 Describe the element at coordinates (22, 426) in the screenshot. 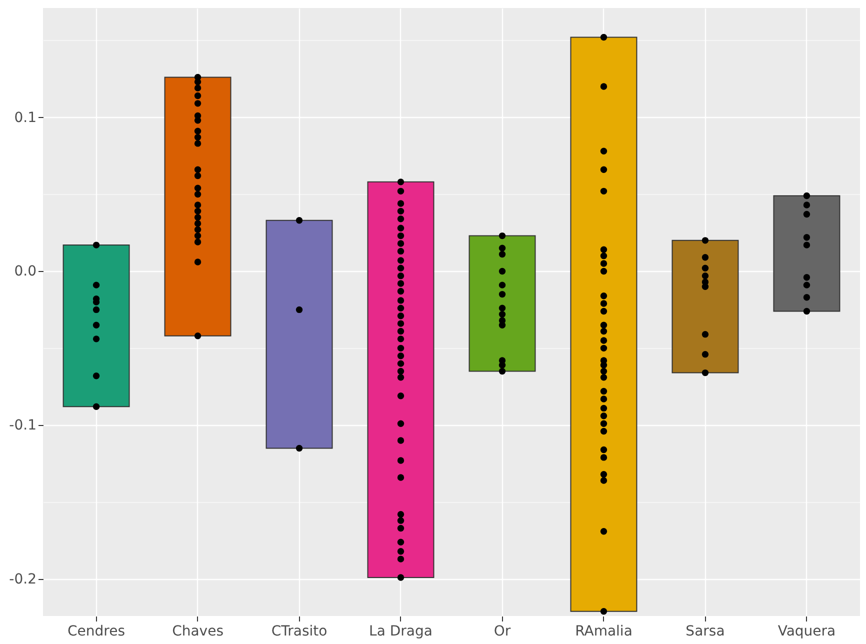

I see `y-tick-label: -0.1` at that location.